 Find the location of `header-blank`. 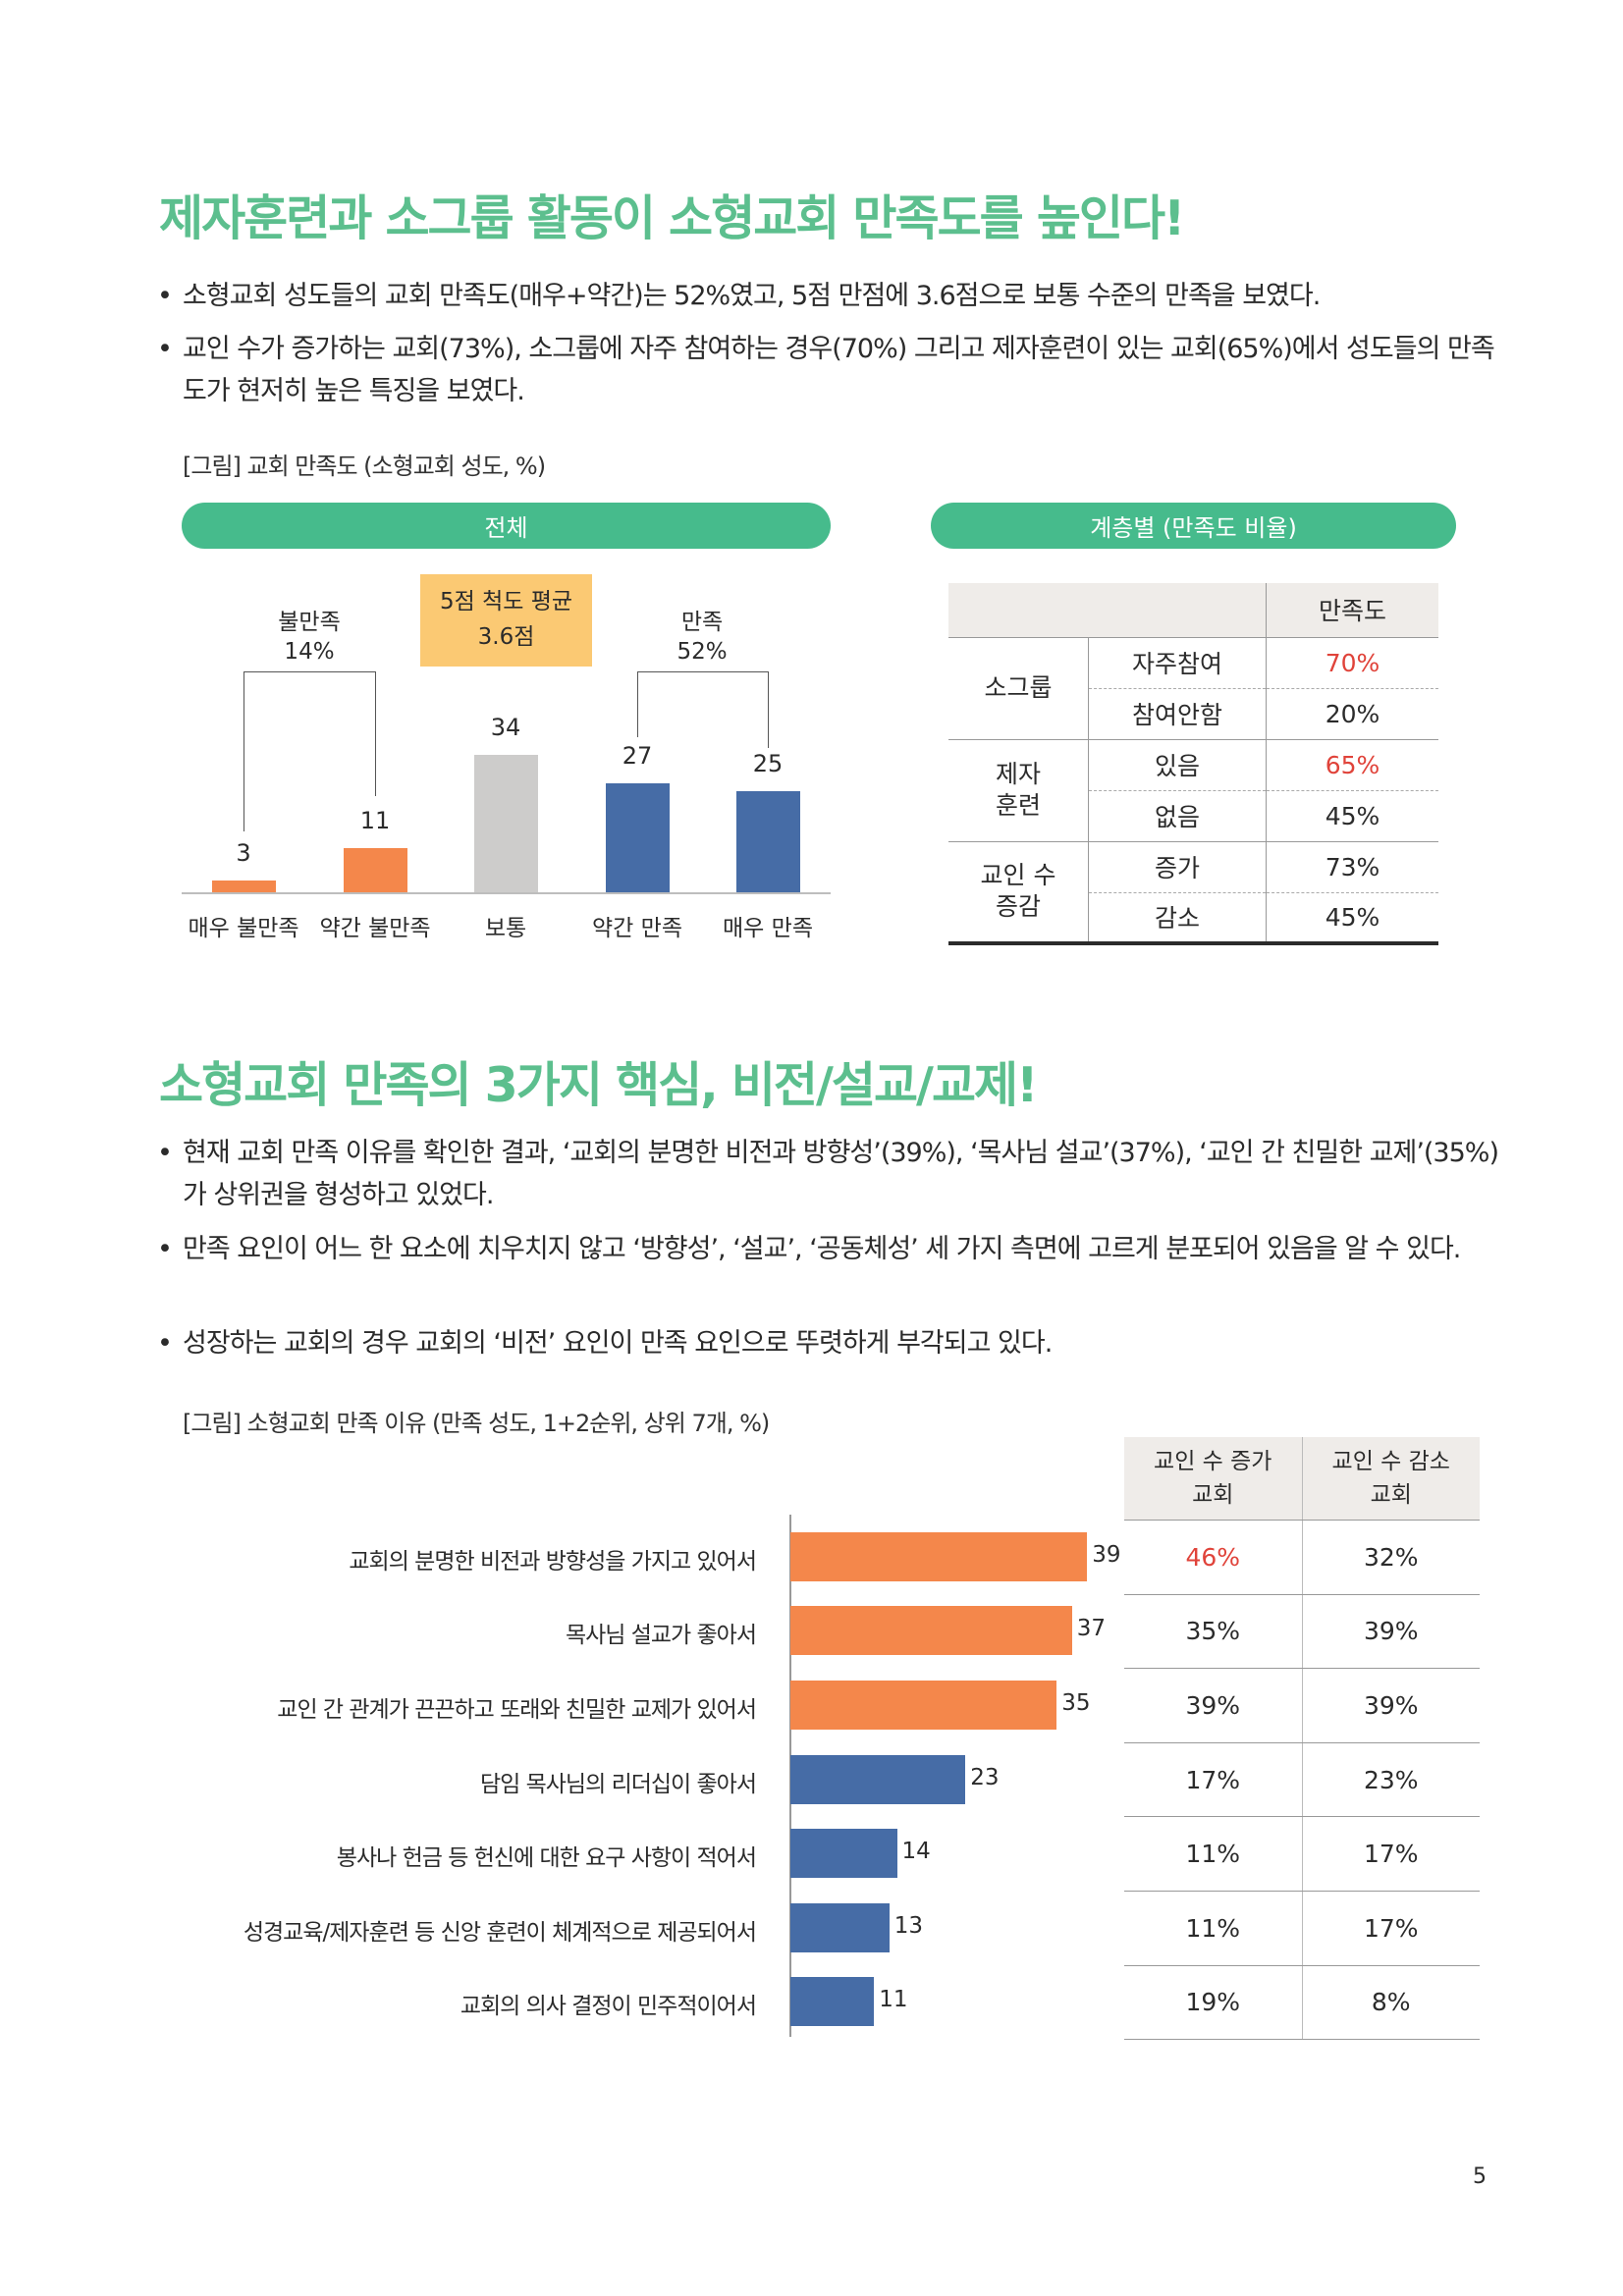

header-blank is located at coordinates (1107, 610).